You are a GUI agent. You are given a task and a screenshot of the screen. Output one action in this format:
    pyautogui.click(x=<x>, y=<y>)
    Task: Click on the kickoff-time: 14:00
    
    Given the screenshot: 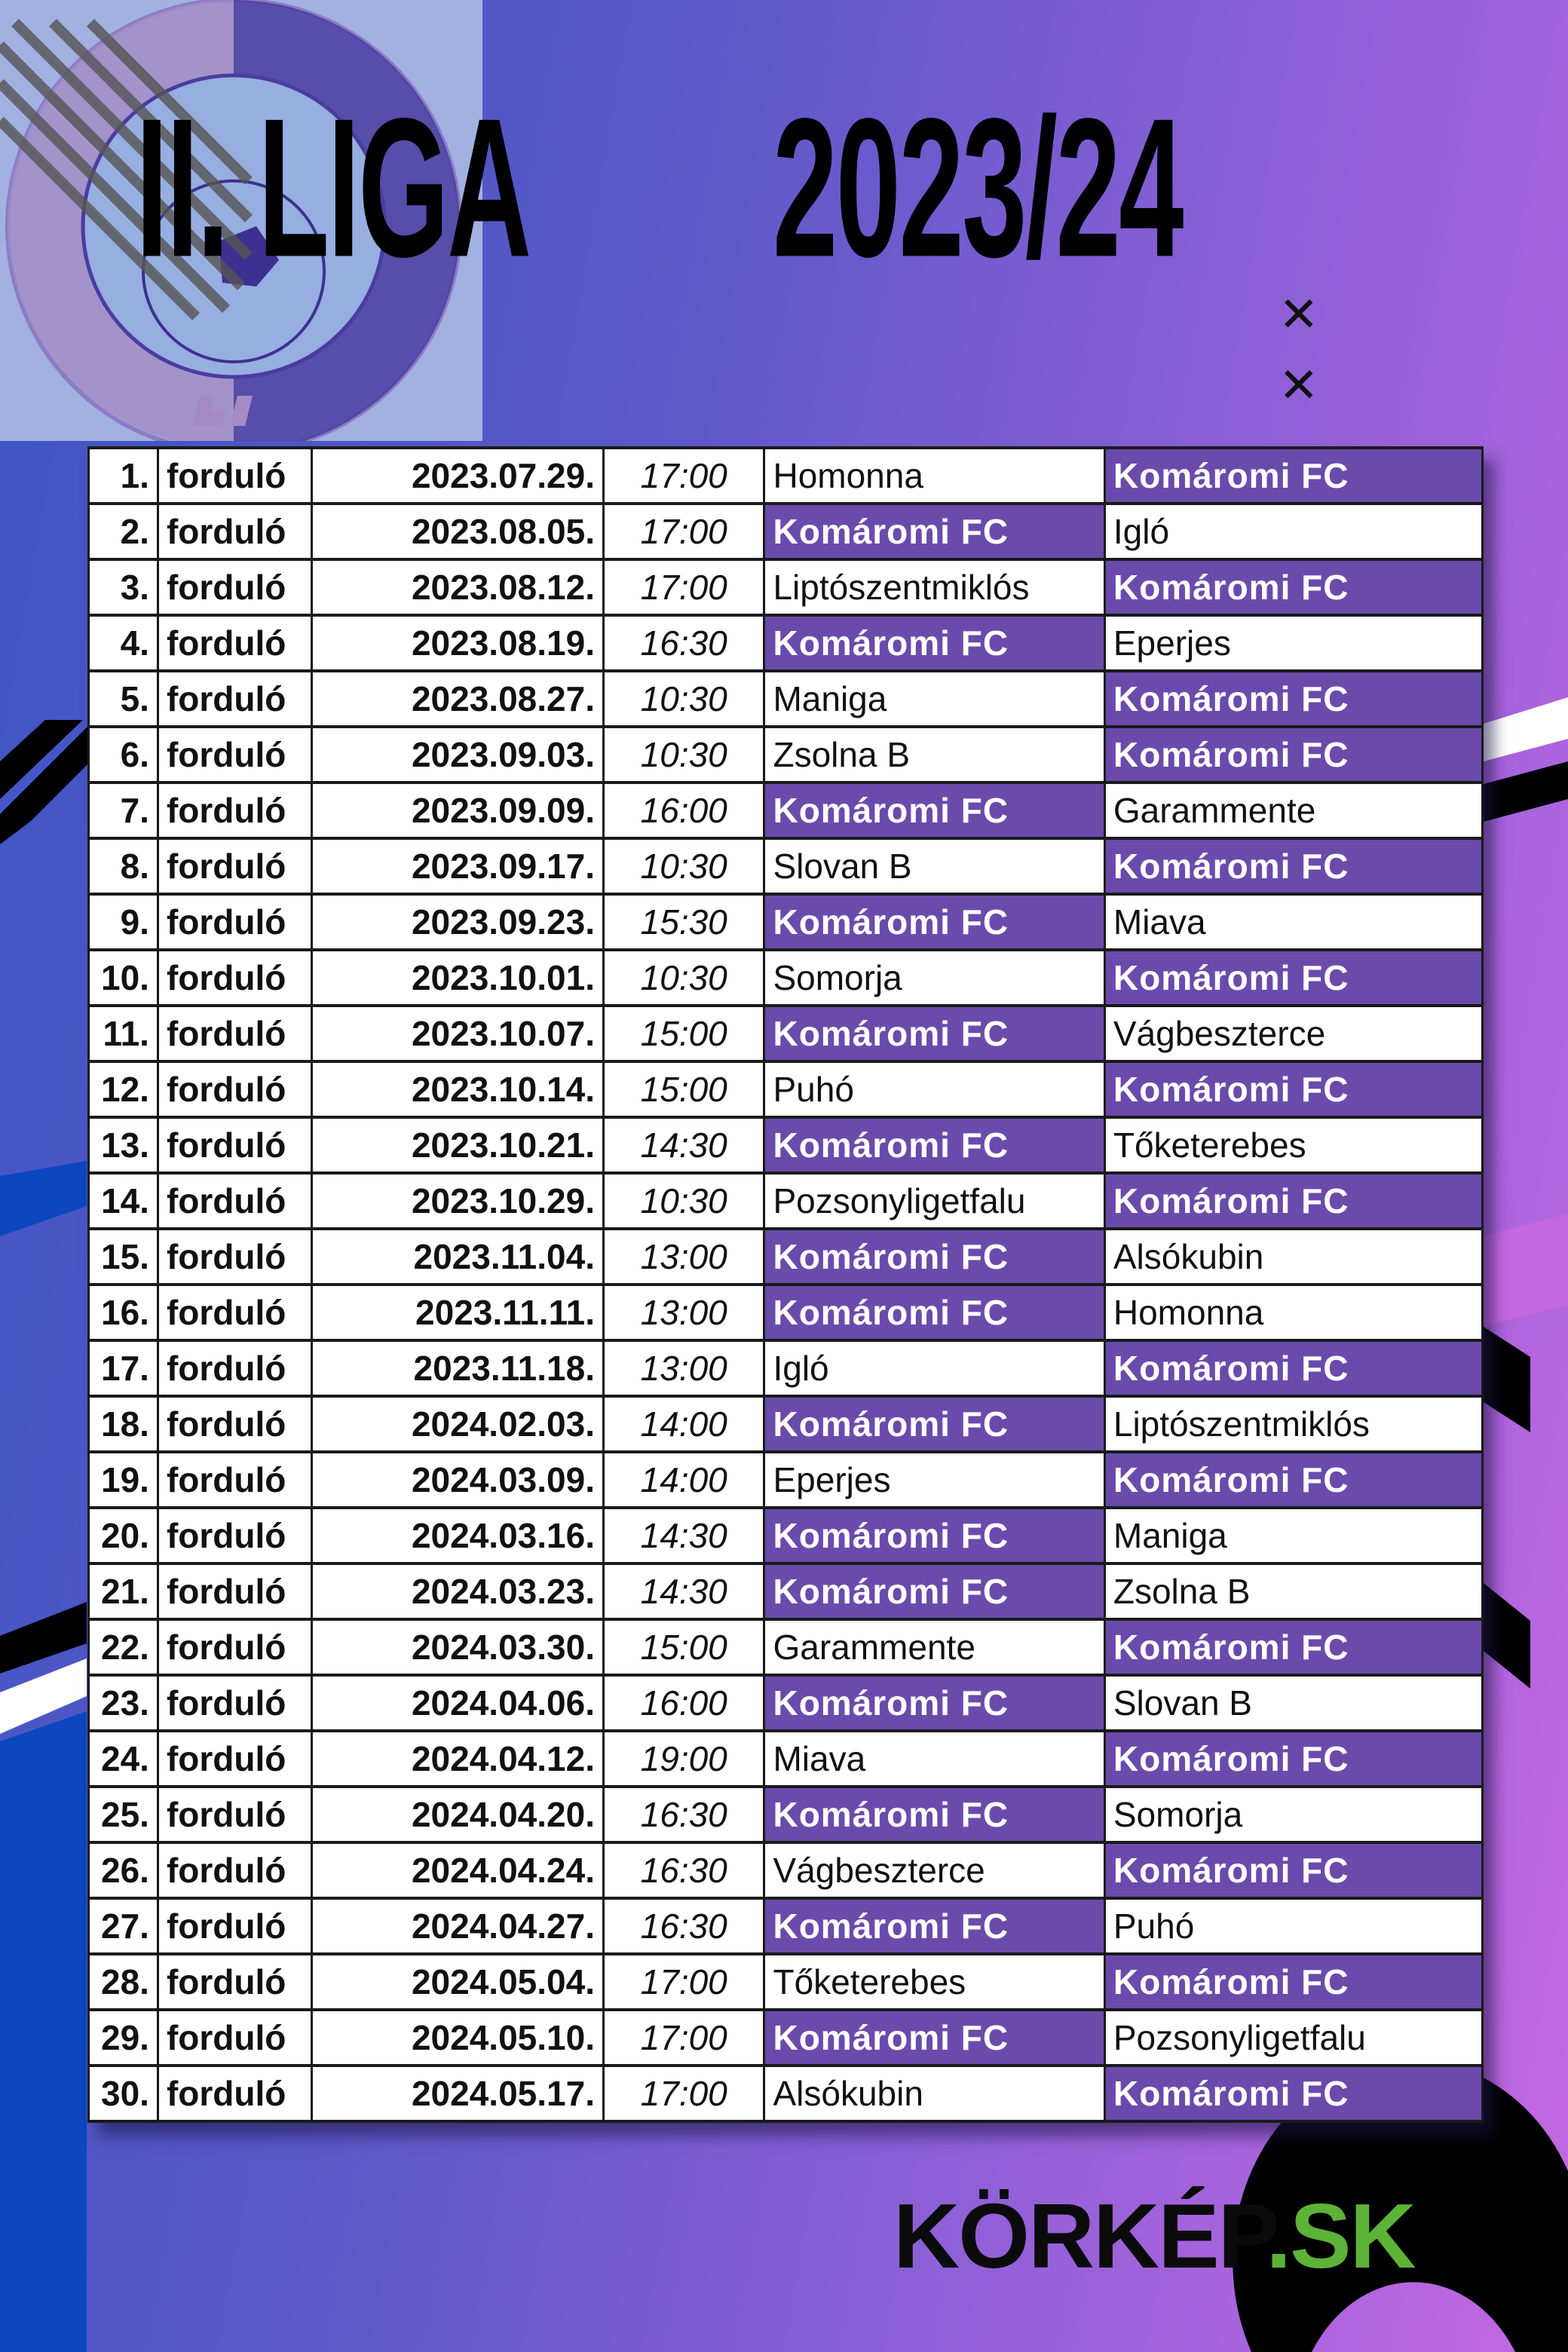 What is the action you would take?
    pyautogui.click(x=684, y=1424)
    